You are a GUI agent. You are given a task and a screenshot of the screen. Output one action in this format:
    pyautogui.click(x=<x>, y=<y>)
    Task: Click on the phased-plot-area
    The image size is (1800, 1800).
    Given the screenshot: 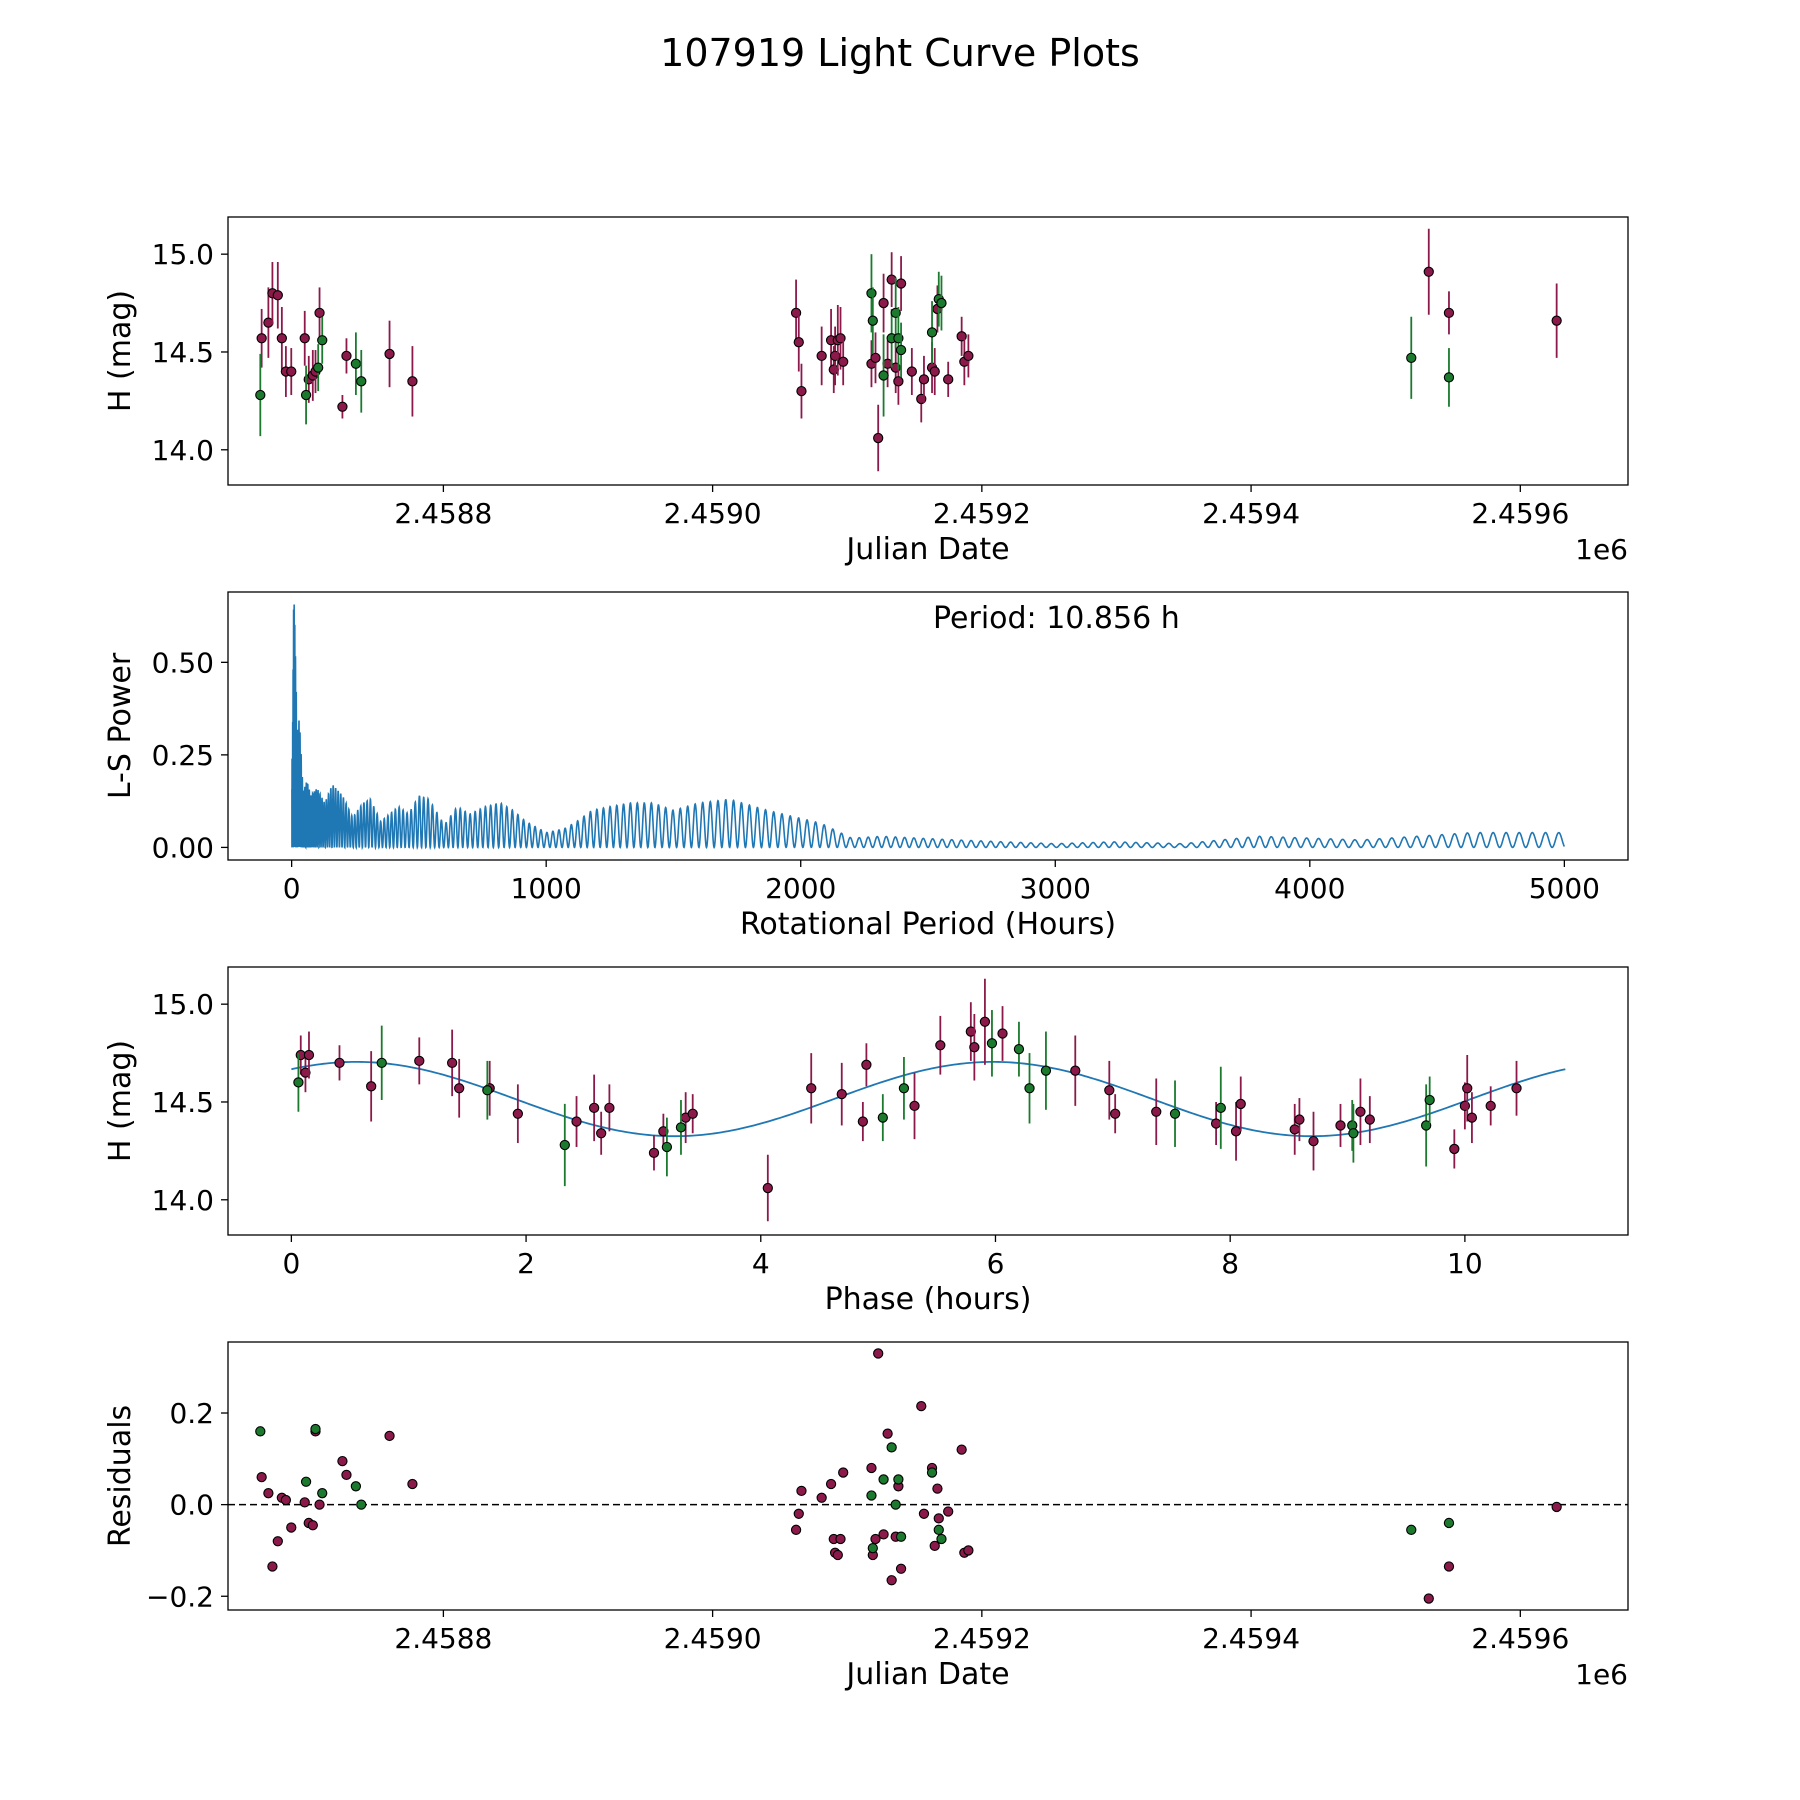 What is the action you would take?
    pyautogui.click(x=928, y=1100)
    